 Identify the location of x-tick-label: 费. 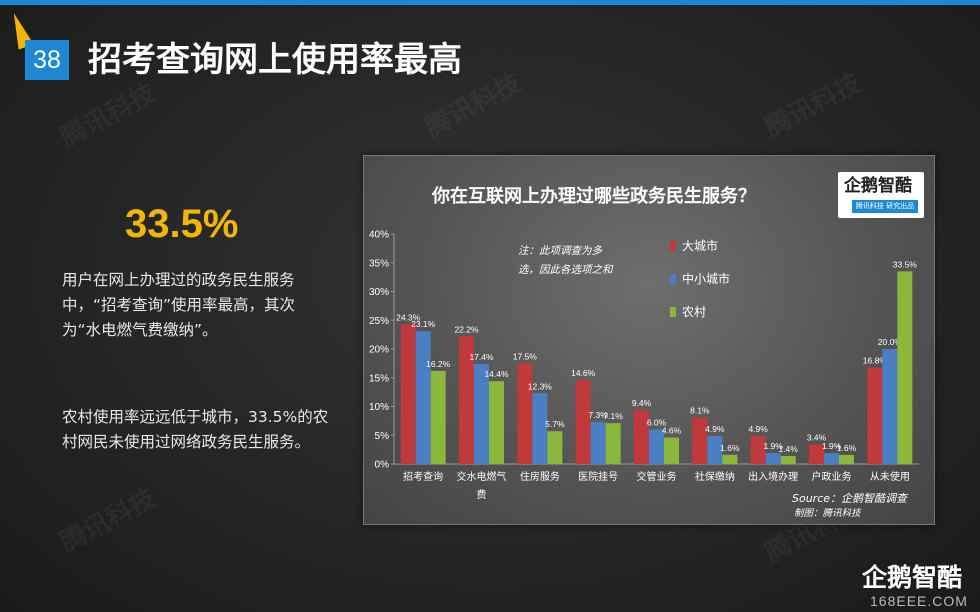
(482, 494).